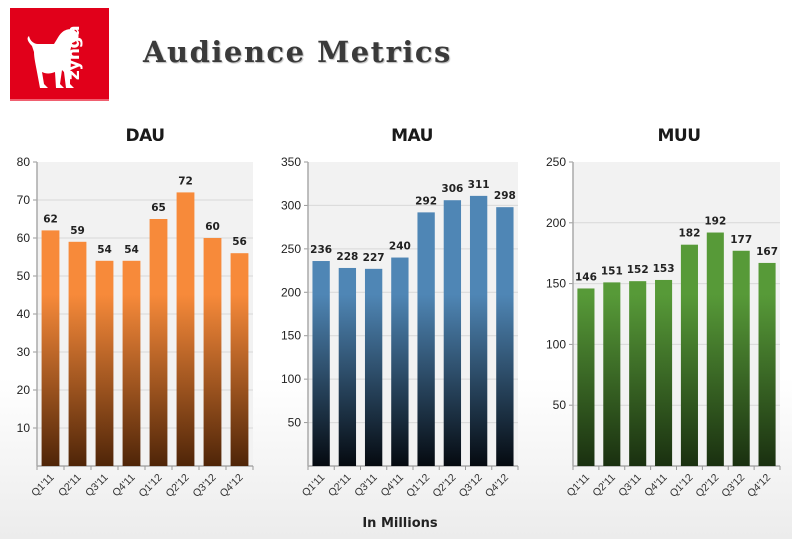  What do you see at coordinates (426, 201) in the screenshot?
I see `data-label: 292` at bounding box center [426, 201].